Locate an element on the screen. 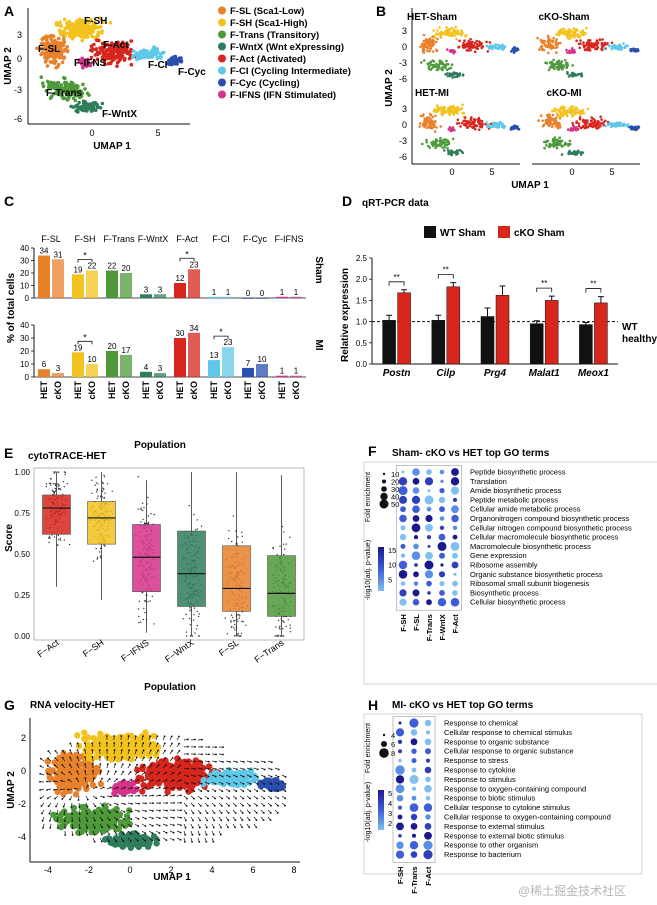 The image size is (657, 905). c-value-label: 20 is located at coordinates (126, 268).